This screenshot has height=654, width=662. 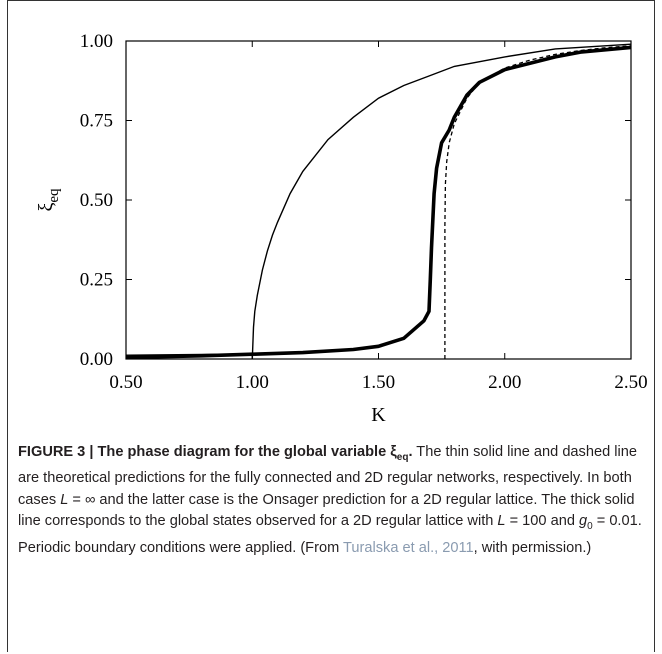 I want to click on x-tick-label: 2.00, so click(x=504, y=382).